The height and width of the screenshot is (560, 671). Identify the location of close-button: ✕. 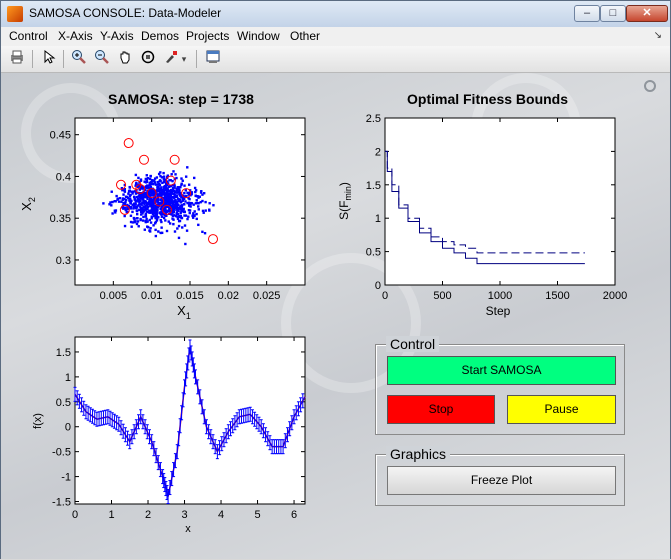
(647, 13).